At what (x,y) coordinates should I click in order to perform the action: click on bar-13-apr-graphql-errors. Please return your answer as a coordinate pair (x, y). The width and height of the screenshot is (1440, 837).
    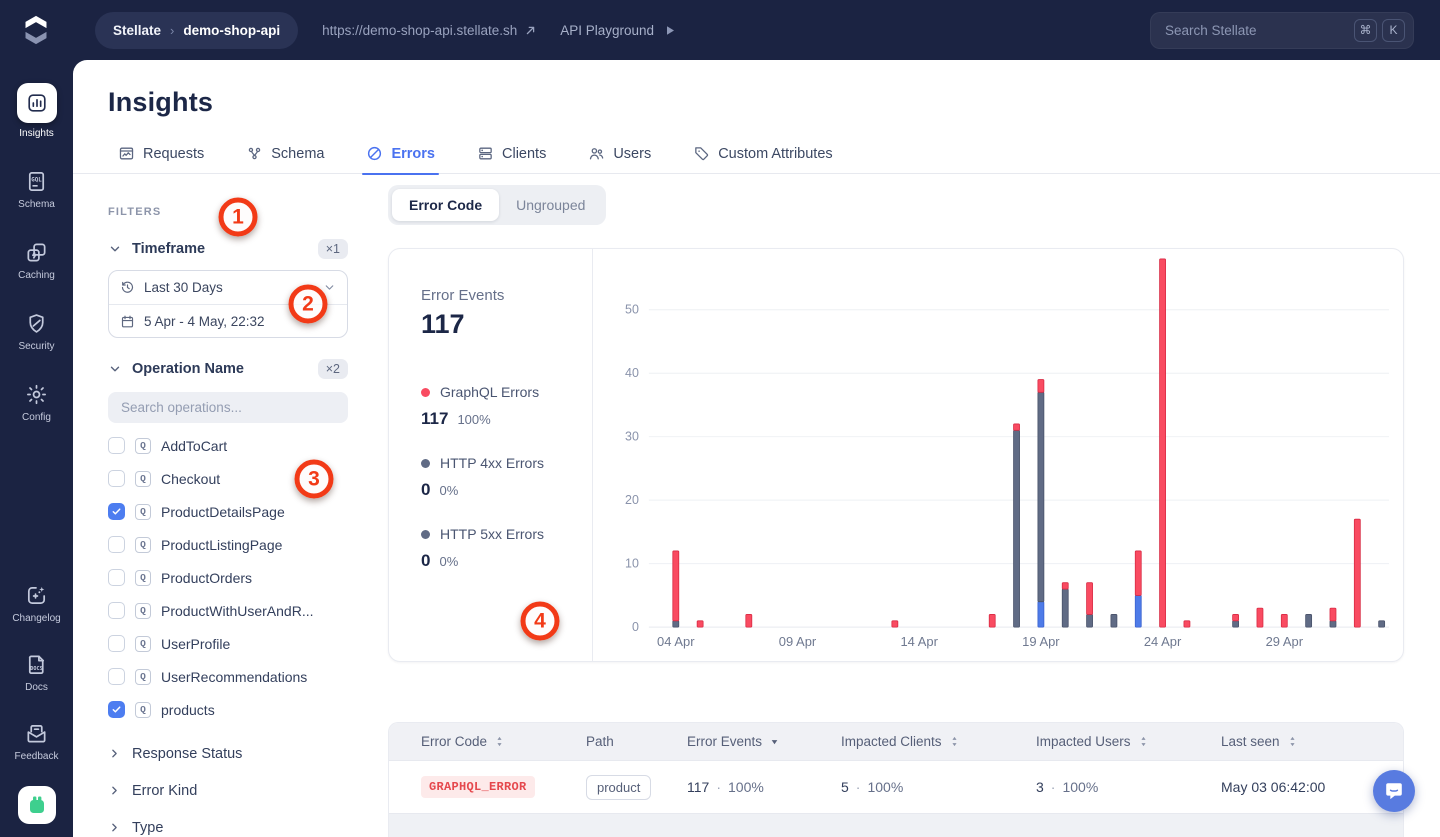
    Looking at the image, I should click on (895, 624).